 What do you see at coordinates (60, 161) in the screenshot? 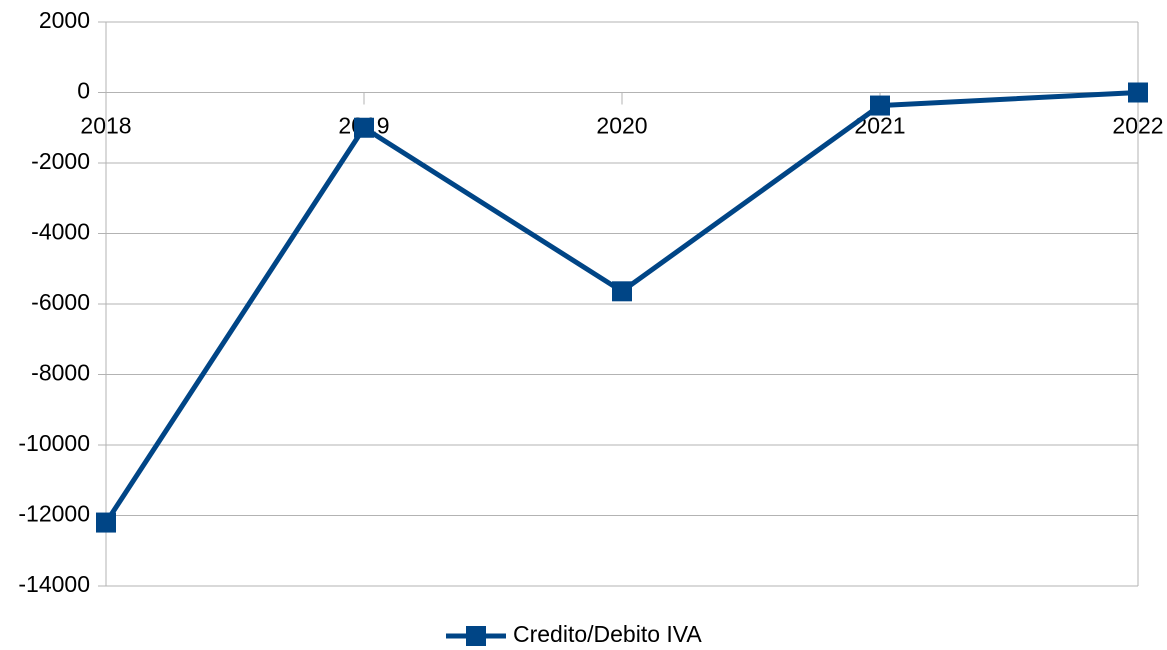
I see `y-tick-label: -2000` at bounding box center [60, 161].